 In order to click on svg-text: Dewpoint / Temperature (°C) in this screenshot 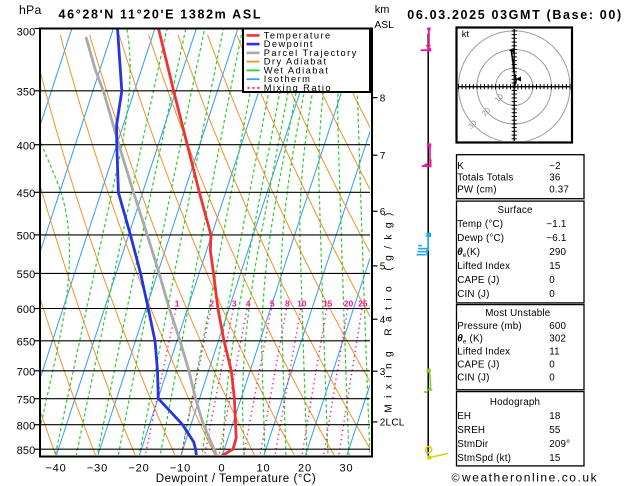, I will do `click(236, 479)`.